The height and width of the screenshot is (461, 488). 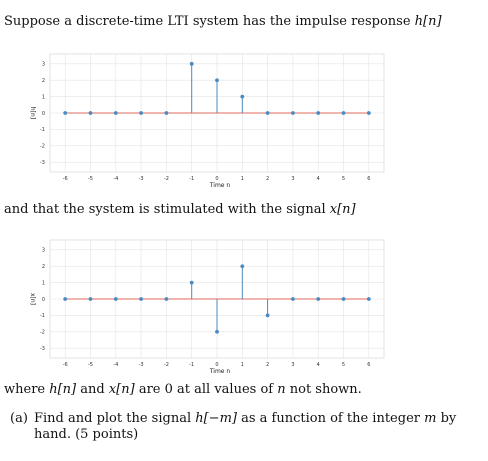 I want to click on where-text-3: are 0 at all values of, so click(x=206, y=389).